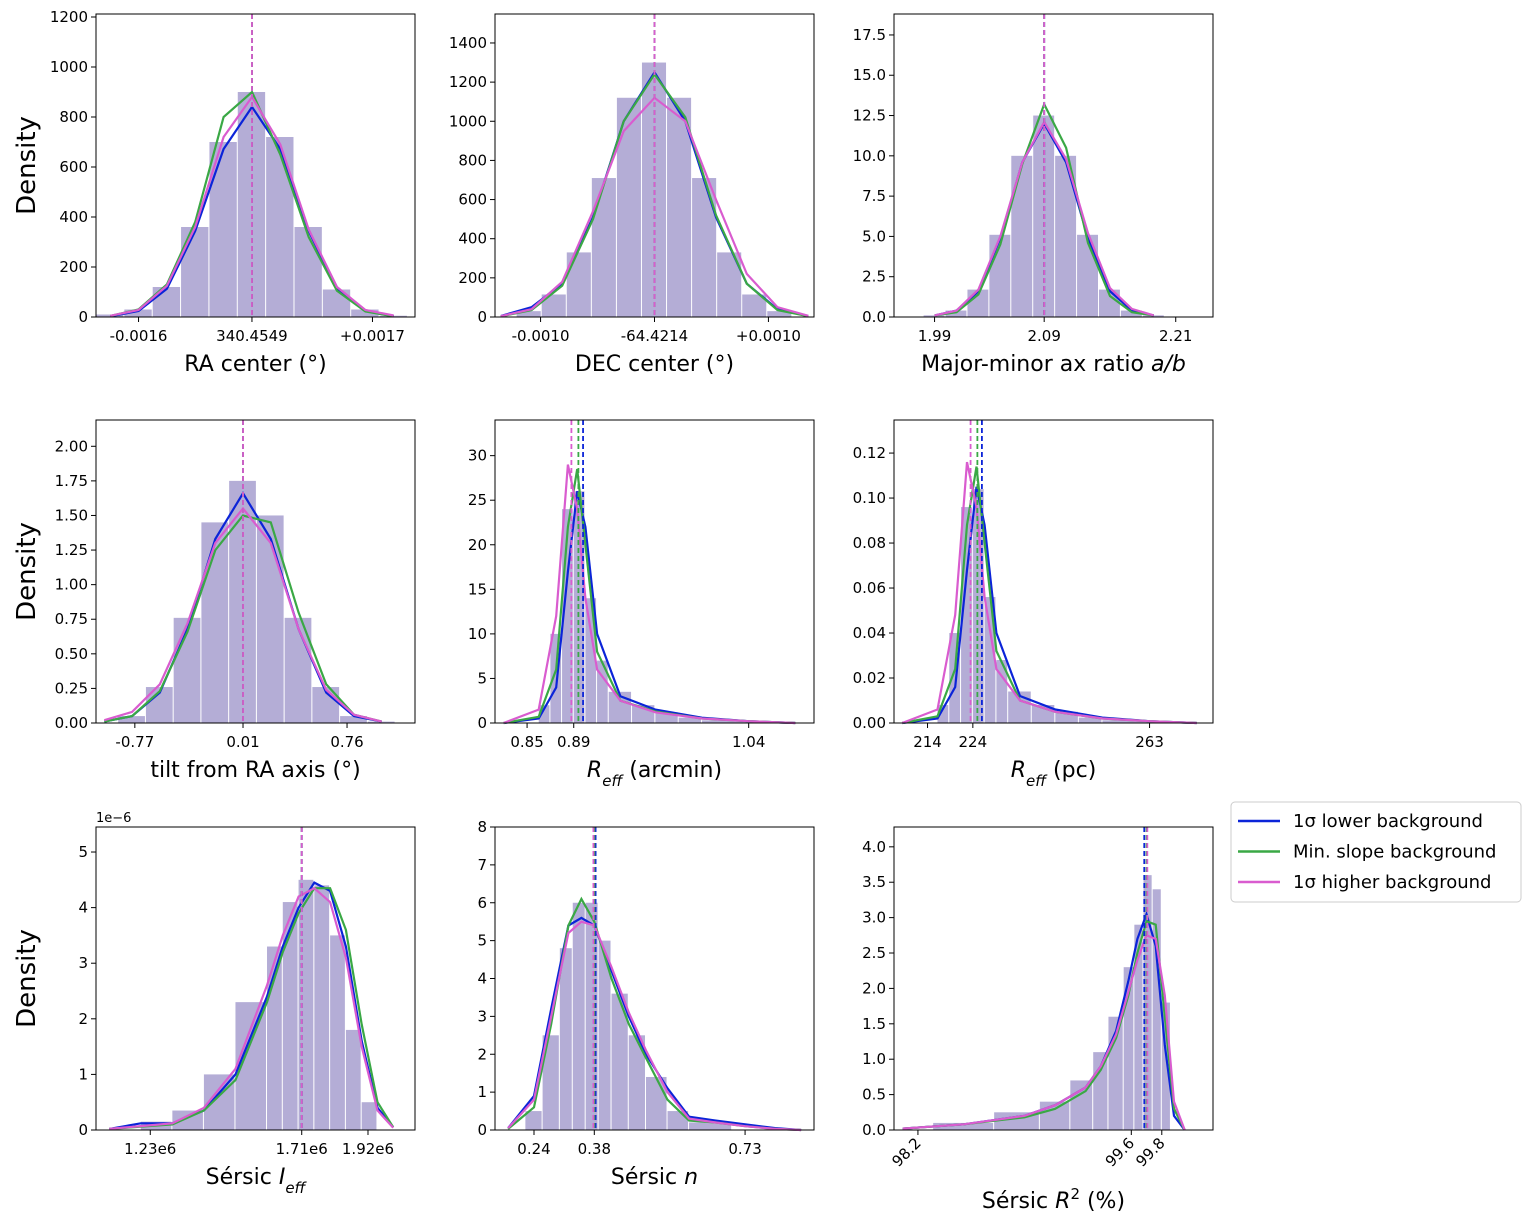  Describe the element at coordinates (71, 481) in the screenshot. I see `y-tick-label: 1.75` at that location.